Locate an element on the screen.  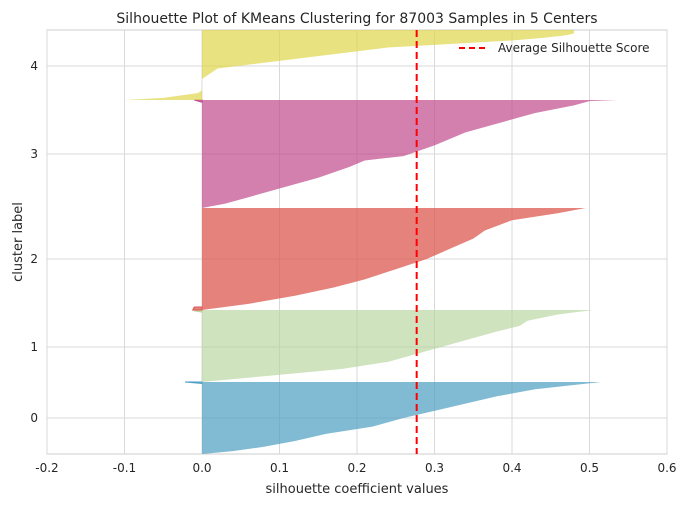
x-tick-label: 0.5 is located at coordinates (589, 468).